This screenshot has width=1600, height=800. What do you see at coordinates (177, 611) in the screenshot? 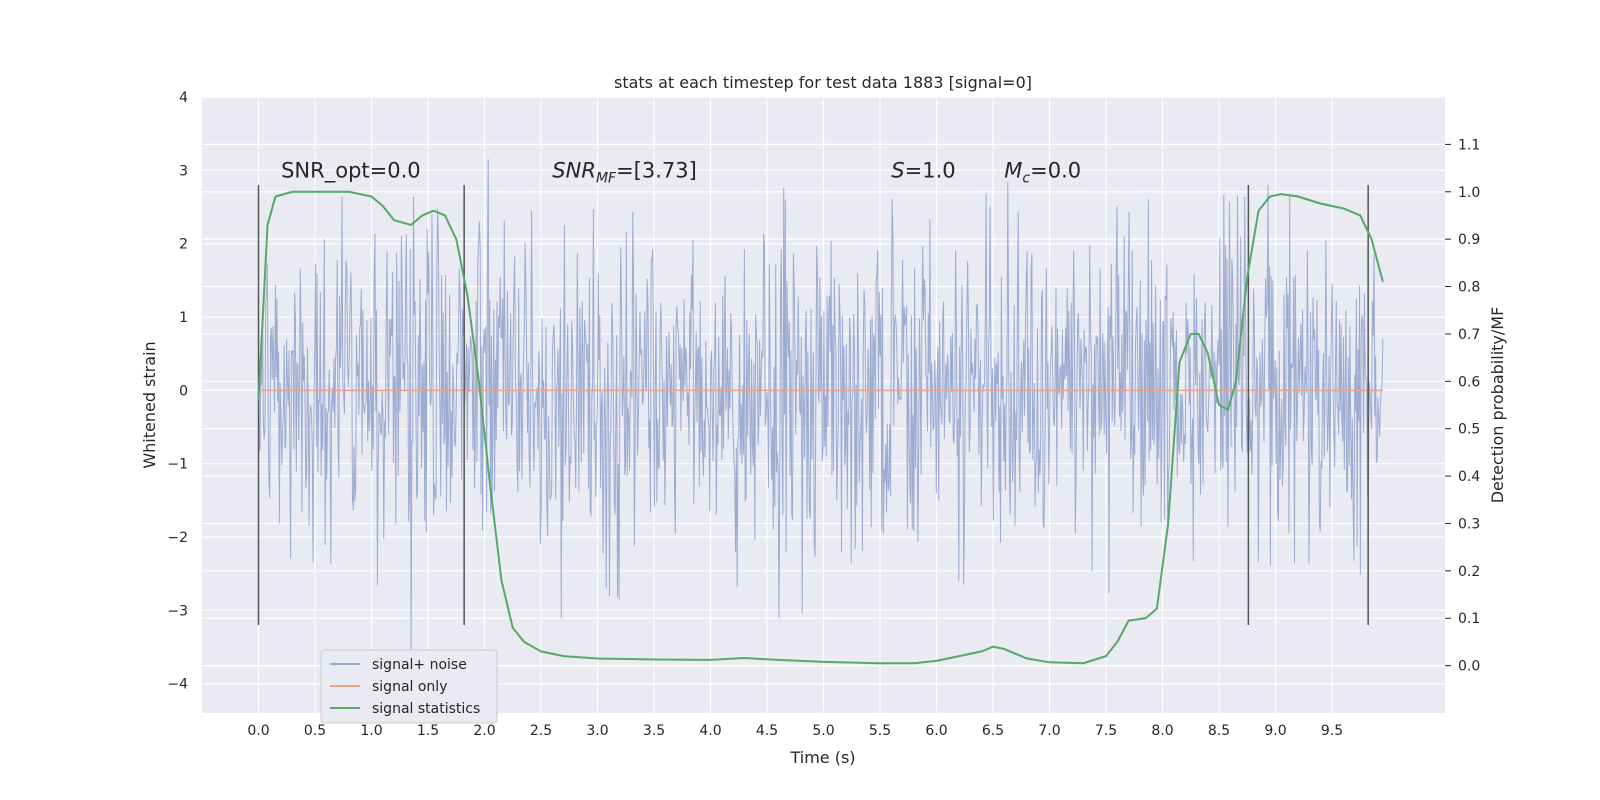
I see `y-tick-label: −3` at bounding box center [177, 611].